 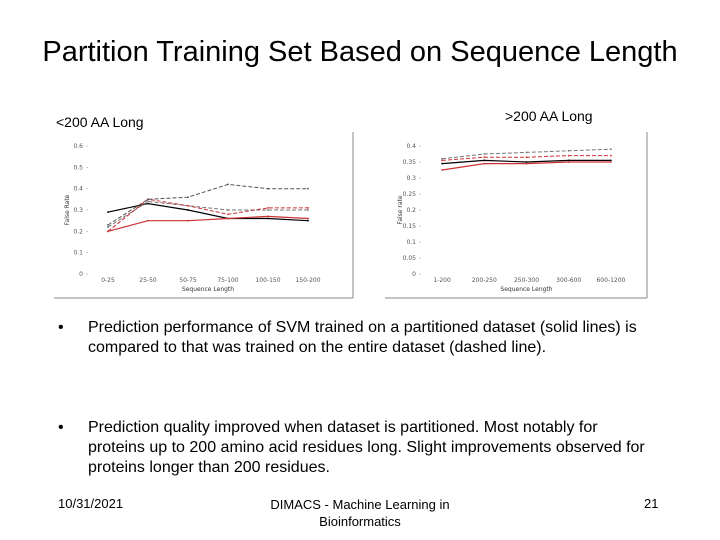 I want to click on y-axis-title: False rate, so click(x=400, y=209).